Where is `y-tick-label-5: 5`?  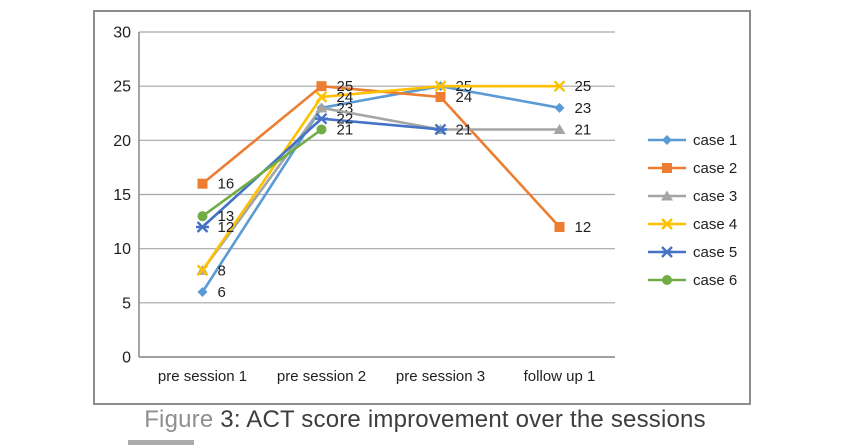
y-tick-label-5: 5 is located at coordinates (126, 303).